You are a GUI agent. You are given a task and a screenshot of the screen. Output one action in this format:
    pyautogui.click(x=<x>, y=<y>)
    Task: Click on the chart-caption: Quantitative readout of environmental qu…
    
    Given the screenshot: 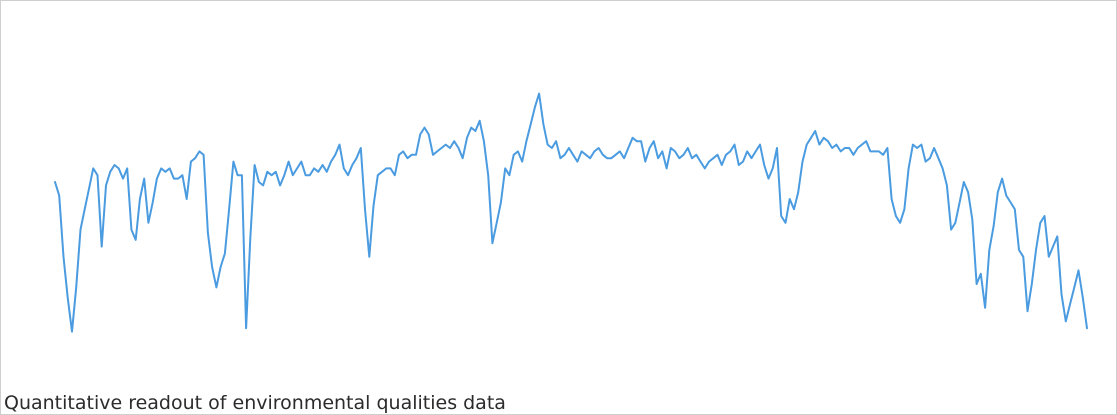 What is the action you would take?
    pyautogui.click(x=255, y=403)
    